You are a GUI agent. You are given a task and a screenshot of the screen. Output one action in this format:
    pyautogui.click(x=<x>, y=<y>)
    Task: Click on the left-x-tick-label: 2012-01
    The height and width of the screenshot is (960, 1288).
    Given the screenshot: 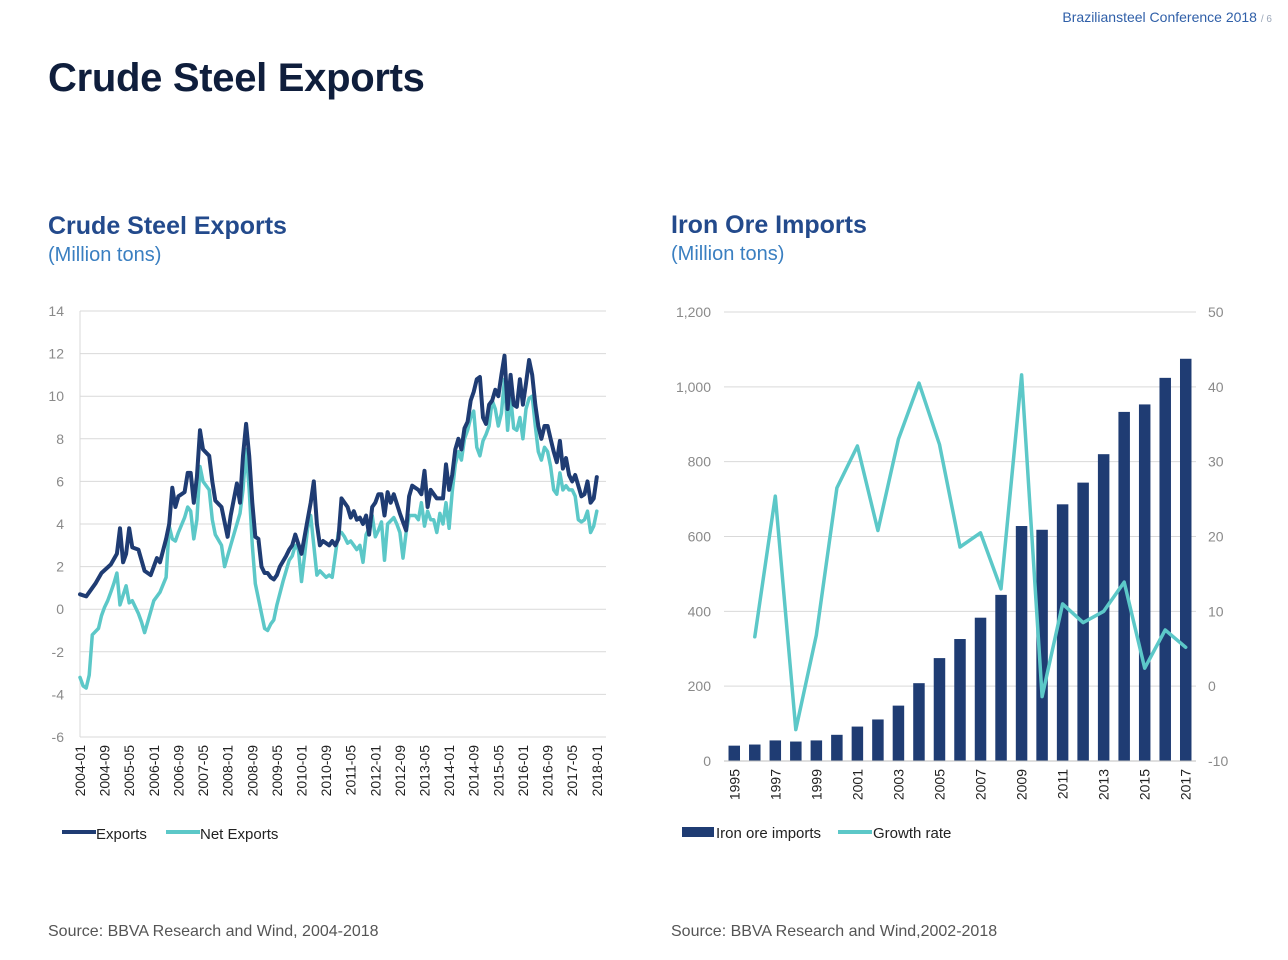 What is the action you would take?
    pyautogui.click(x=375, y=771)
    